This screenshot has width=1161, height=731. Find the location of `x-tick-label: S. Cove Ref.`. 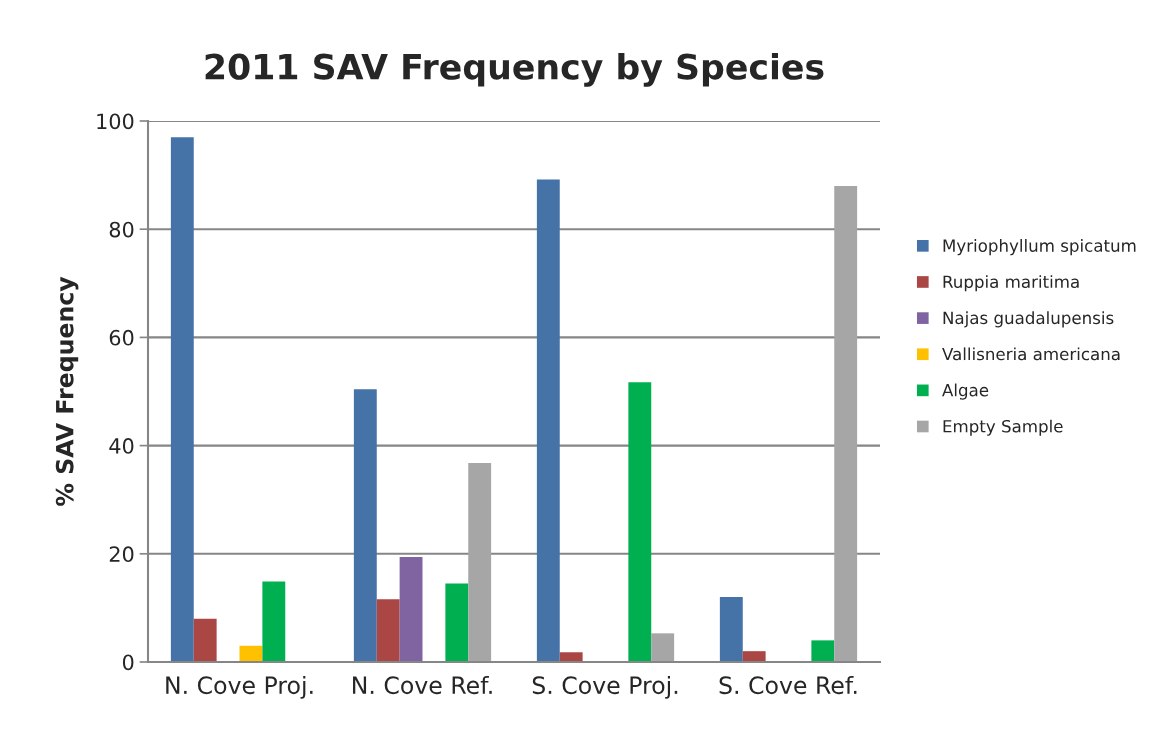

x-tick-label: S. Cove Ref. is located at coordinates (788, 685).